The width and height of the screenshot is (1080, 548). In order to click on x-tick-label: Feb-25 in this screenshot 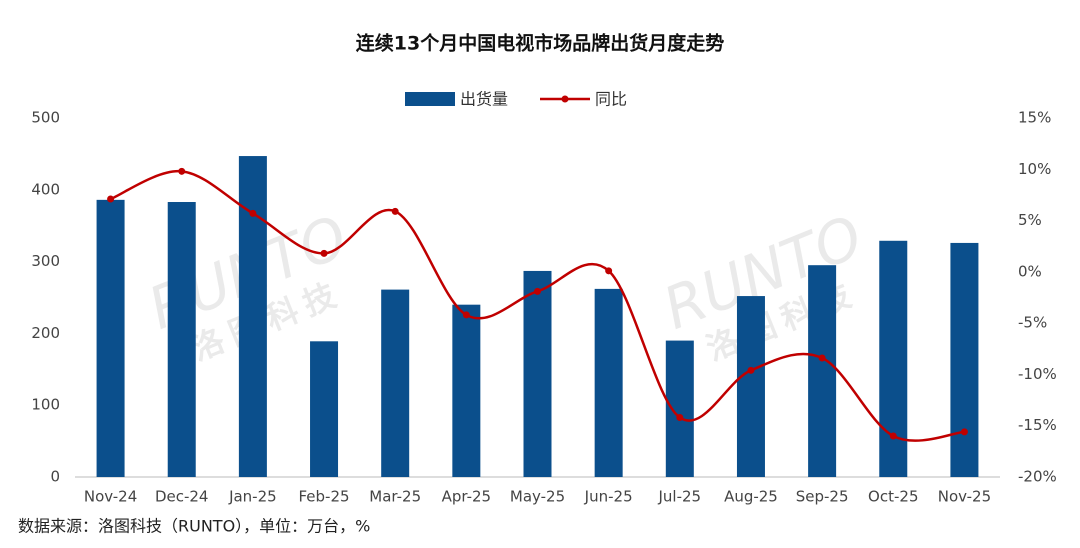, I will do `click(324, 497)`.